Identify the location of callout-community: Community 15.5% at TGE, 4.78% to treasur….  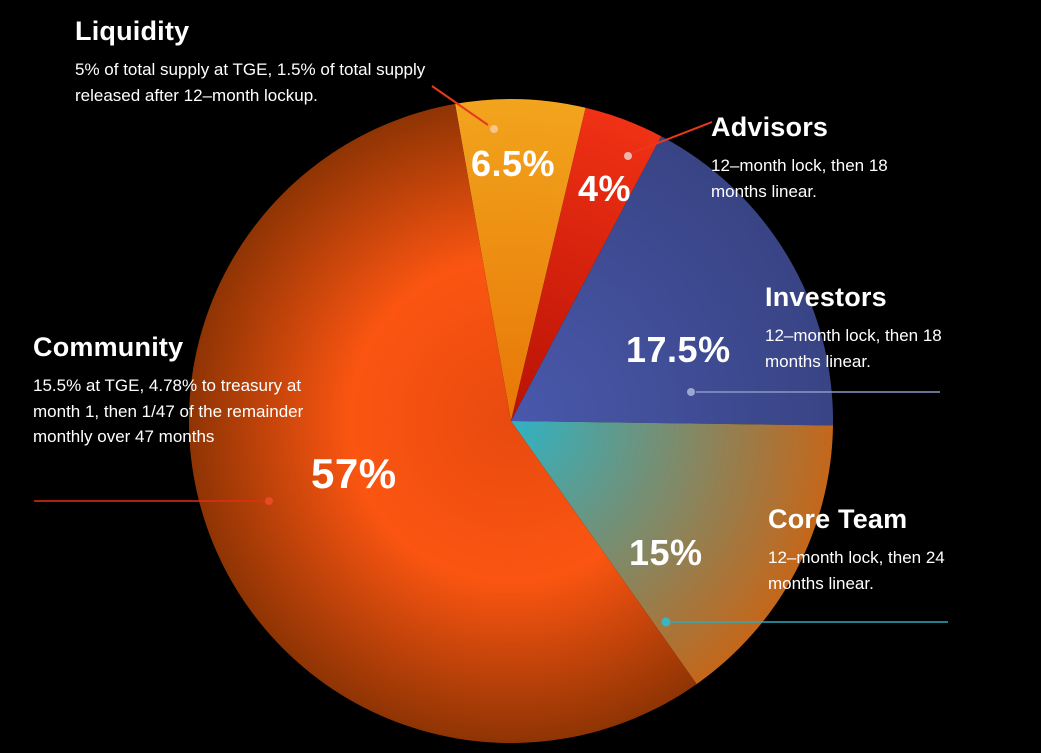
(185, 391).